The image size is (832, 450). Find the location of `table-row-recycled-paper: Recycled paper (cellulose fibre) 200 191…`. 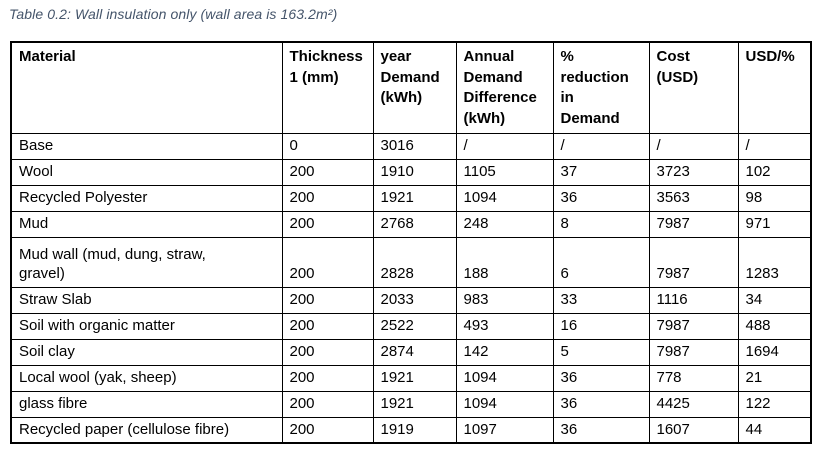

table-row-recycled-paper: Recycled paper (cellulose fibre) 200 191… is located at coordinates (411, 430).